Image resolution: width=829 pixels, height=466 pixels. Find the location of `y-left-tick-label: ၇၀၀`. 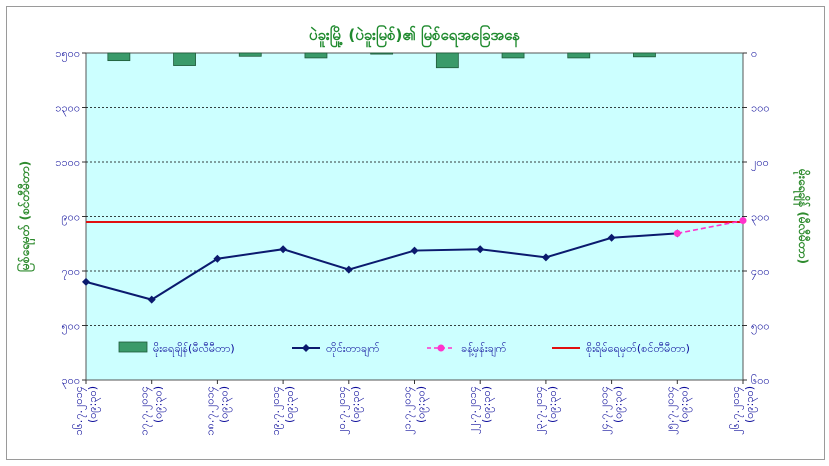

y-left-tick-label: ၇၀၀ is located at coordinates (70, 272).